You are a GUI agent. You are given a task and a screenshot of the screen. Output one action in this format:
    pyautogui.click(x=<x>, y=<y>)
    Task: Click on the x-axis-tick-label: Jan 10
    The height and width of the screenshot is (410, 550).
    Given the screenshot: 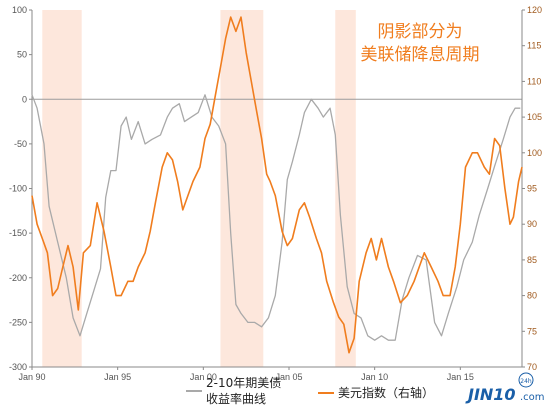 What is the action you would take?
    pyautogui.click(x=374, y=377)
    